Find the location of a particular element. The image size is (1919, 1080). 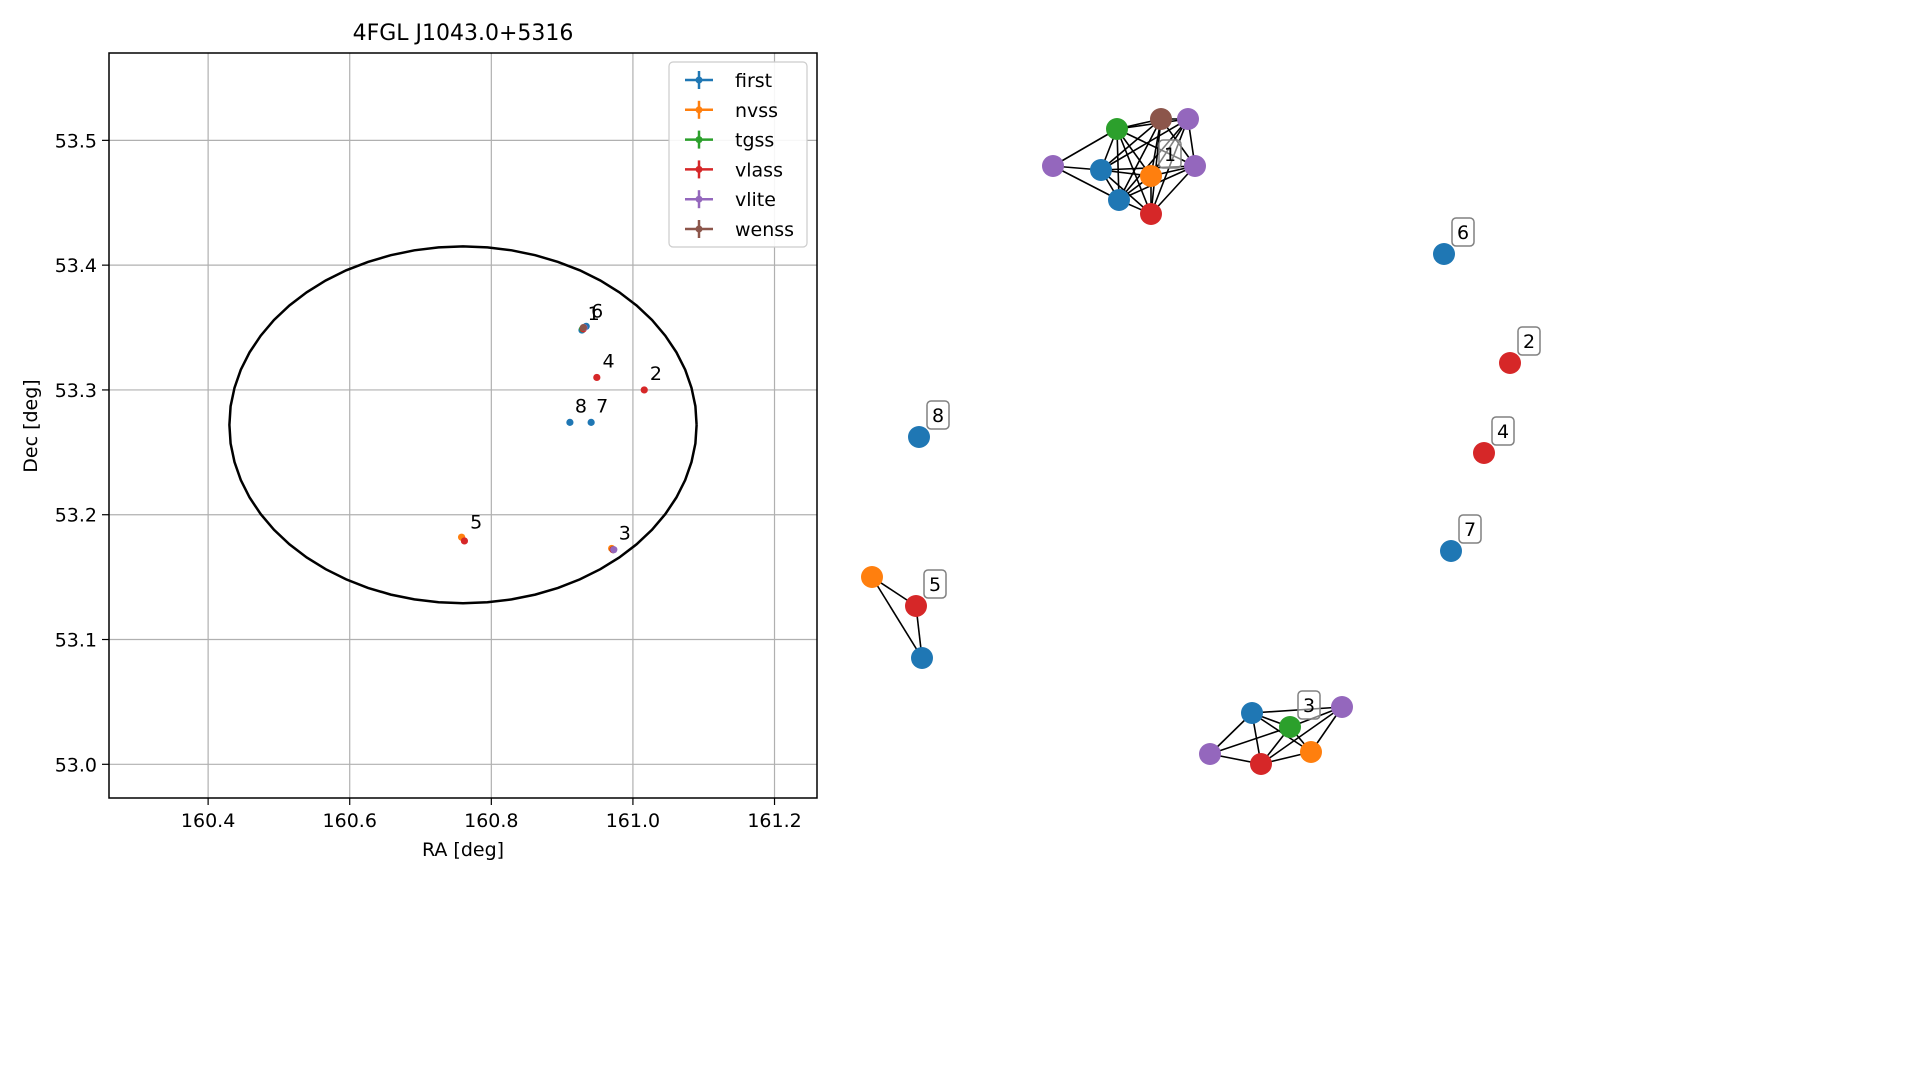

legend-entry-tgss: tgss is located at coordinates (729, 141).